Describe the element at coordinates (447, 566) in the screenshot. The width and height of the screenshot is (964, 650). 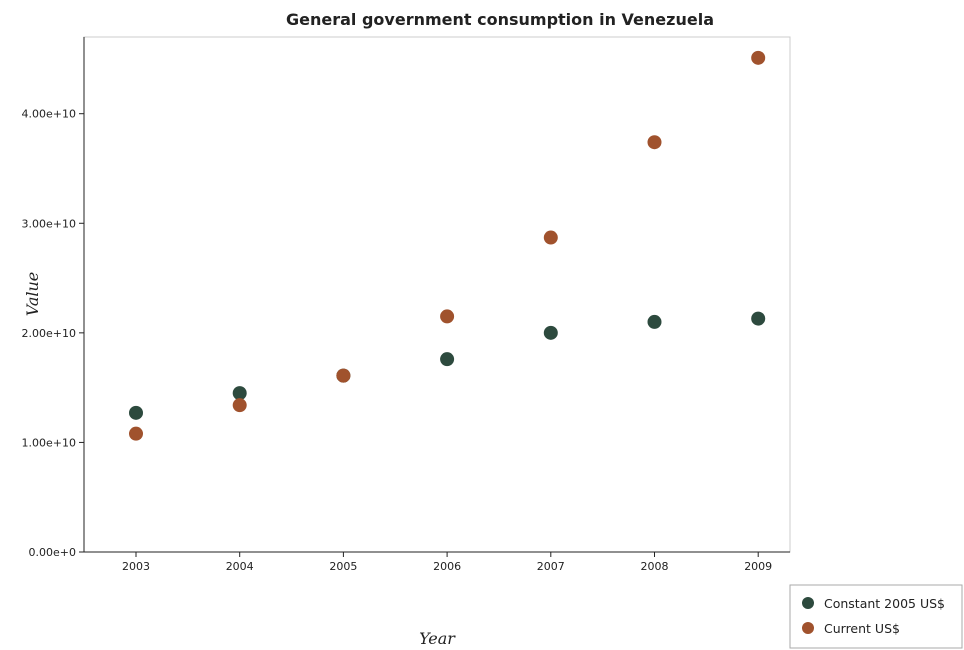
I see `x-tick-label: 2006` at that location.